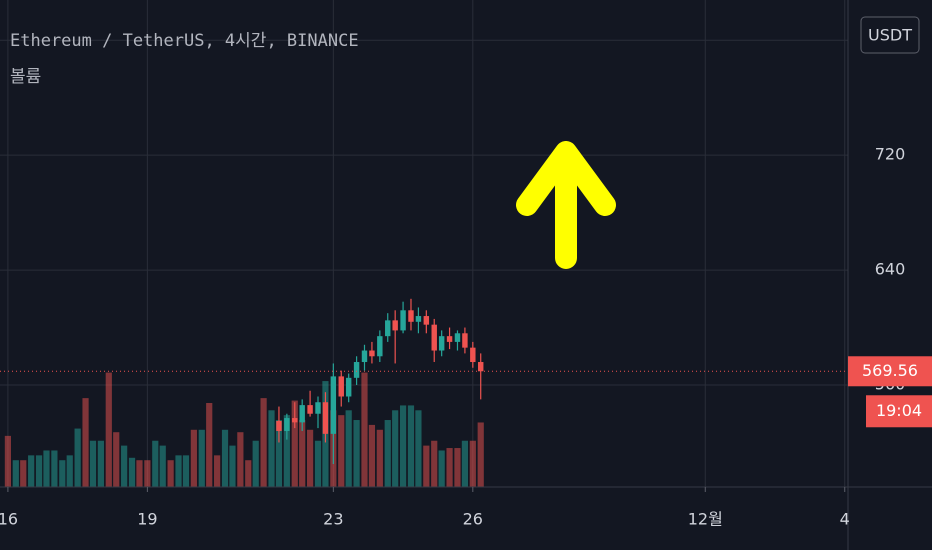 This screenshot has height=550, width=932. I want to click on currency-button-label: USDT, so click(890, 35).